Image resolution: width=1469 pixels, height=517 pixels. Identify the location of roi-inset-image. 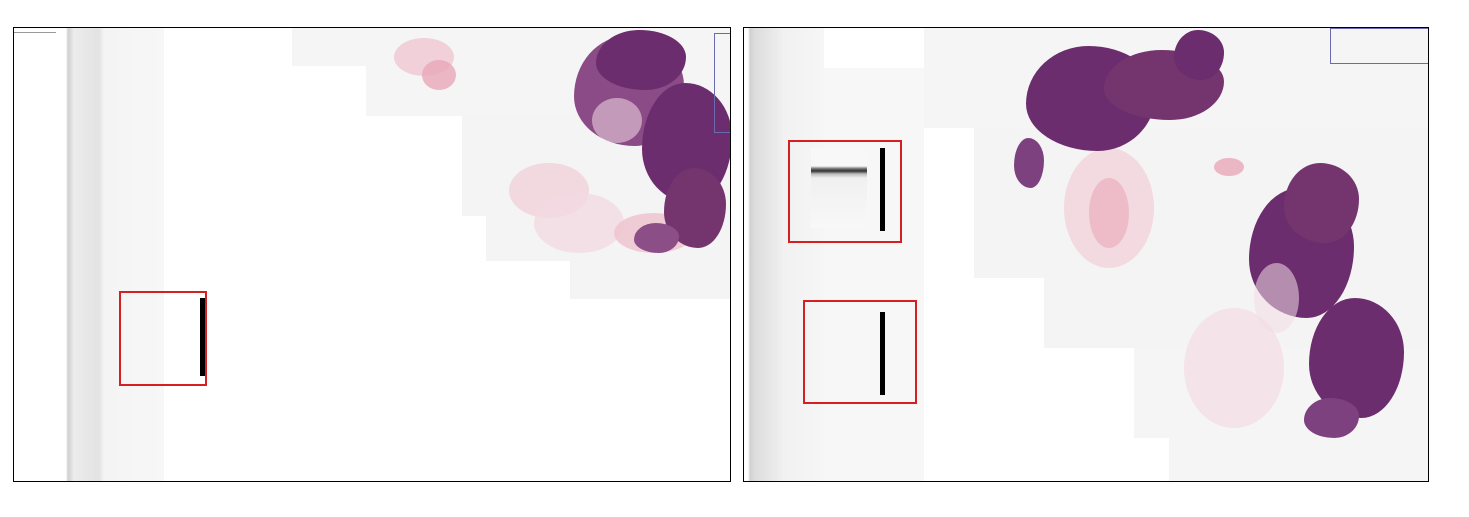
(839, 188).